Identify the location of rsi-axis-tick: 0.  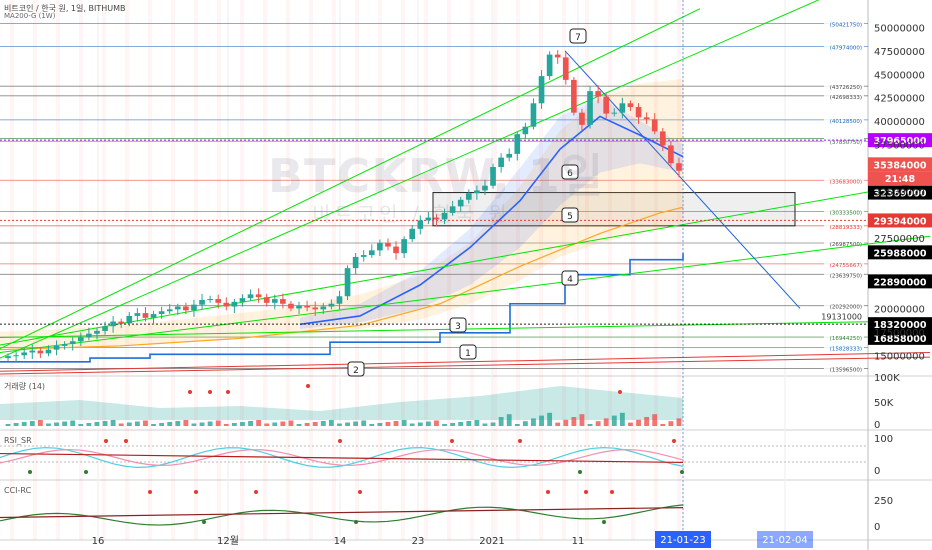
(877, 471).